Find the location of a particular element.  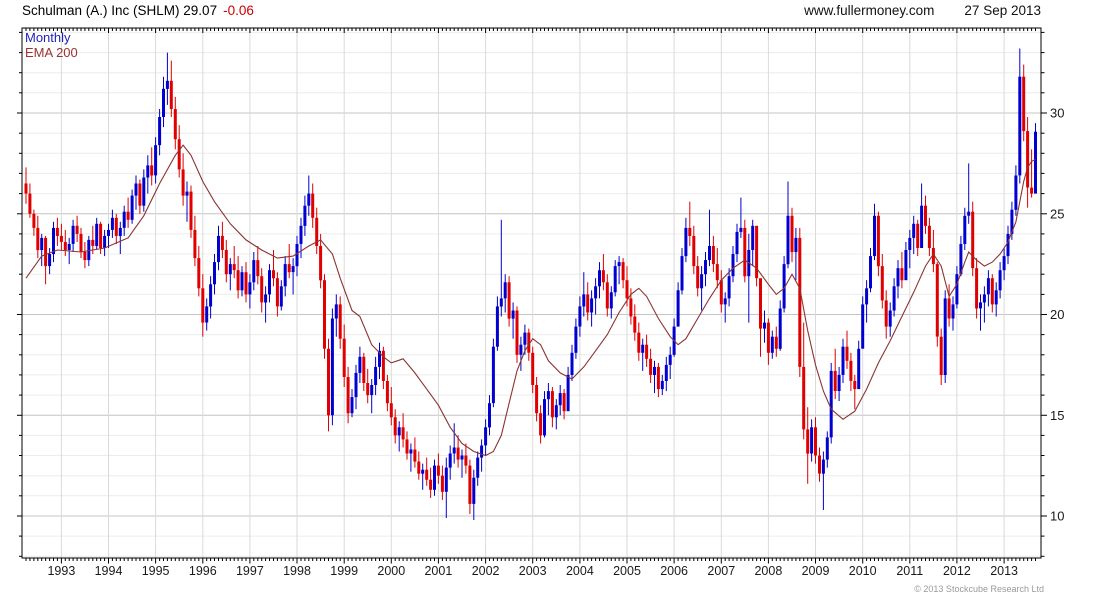

x-tick-label: 1997 is located at coordinates (250, 571).